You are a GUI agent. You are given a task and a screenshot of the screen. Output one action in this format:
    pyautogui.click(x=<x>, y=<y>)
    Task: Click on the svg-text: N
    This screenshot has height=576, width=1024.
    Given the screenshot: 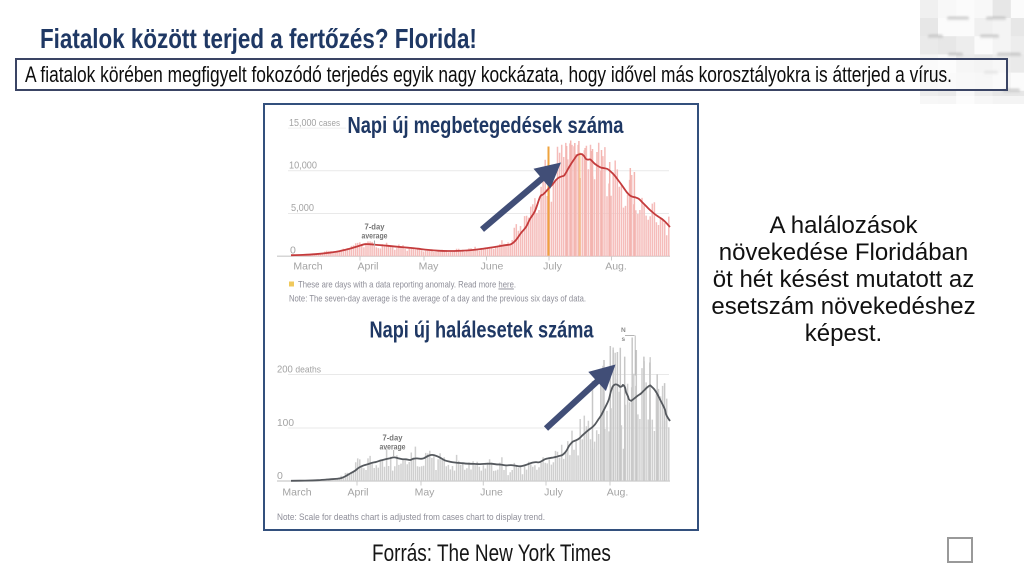 What is the action you would take?
    pyautogui.click(x=623, y=330)
    